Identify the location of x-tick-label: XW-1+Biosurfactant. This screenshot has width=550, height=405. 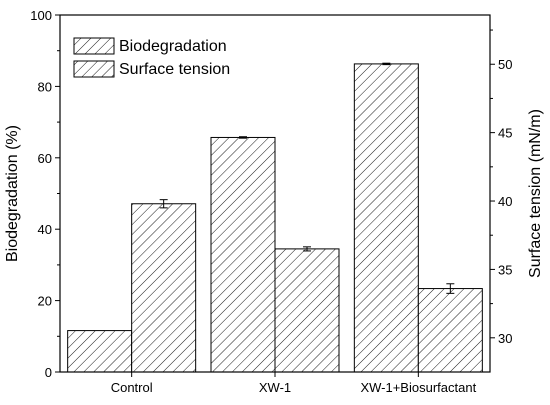
(418, 387).